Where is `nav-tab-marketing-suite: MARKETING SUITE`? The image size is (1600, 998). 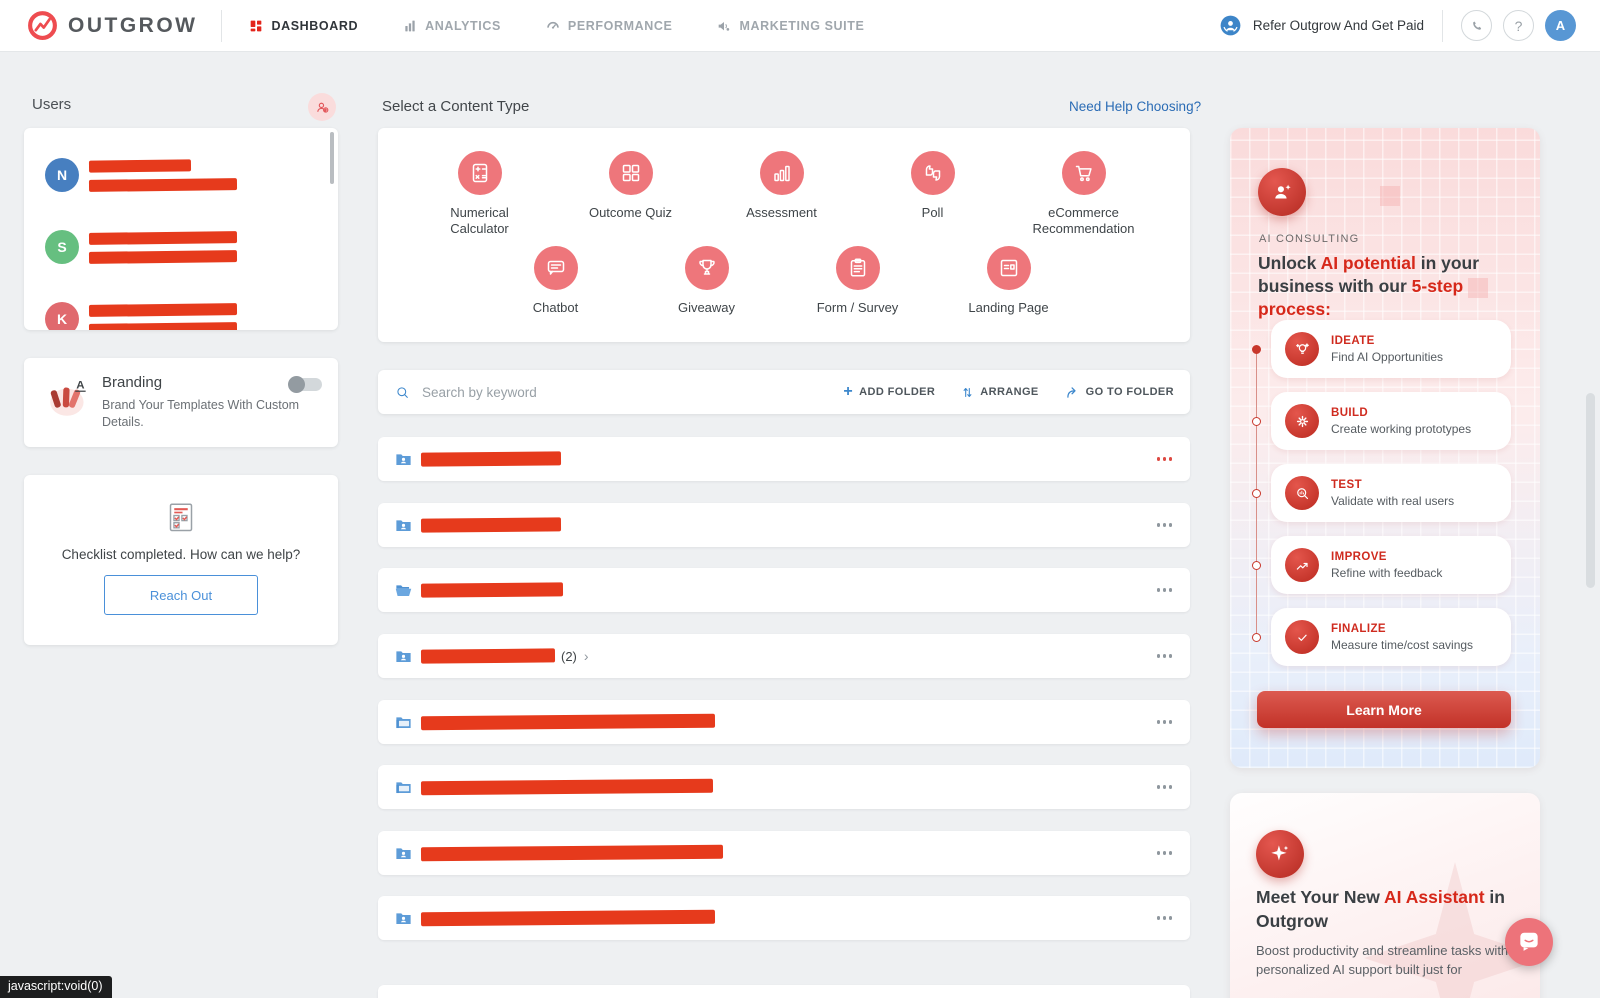 nav-tab-marketing-suite: MARKETING SUITE is located at coordinates (790, 26).